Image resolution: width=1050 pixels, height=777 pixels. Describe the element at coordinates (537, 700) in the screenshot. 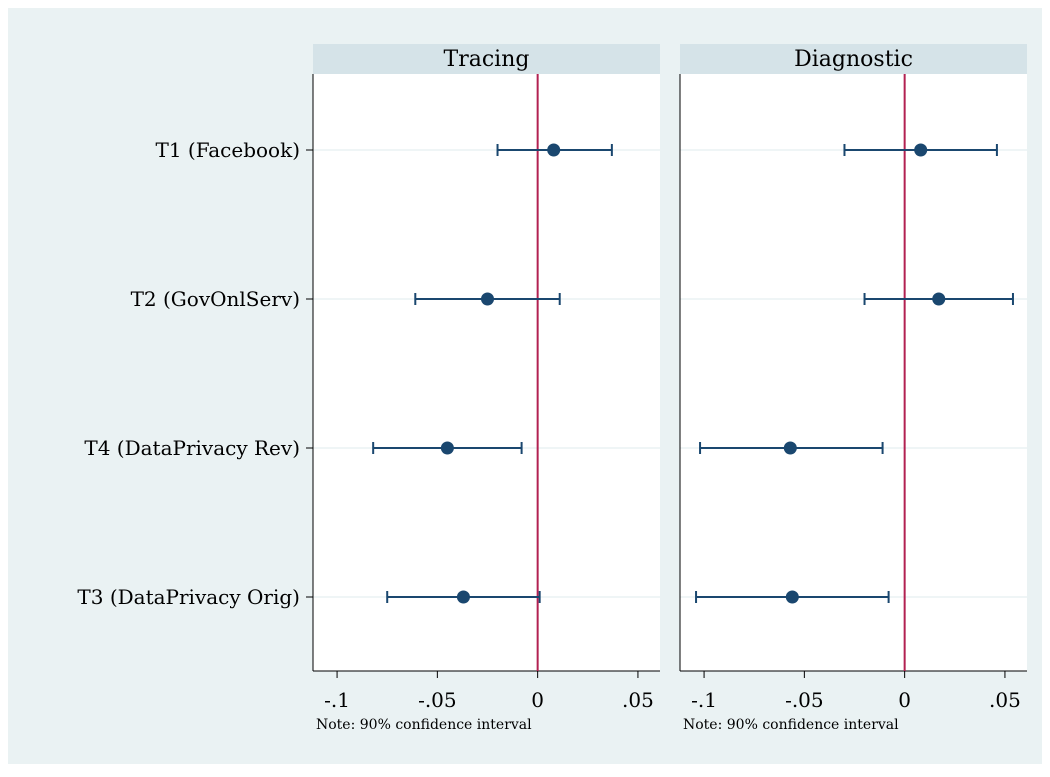

I see `x-tick-label-tracing-2: 0` at that location.